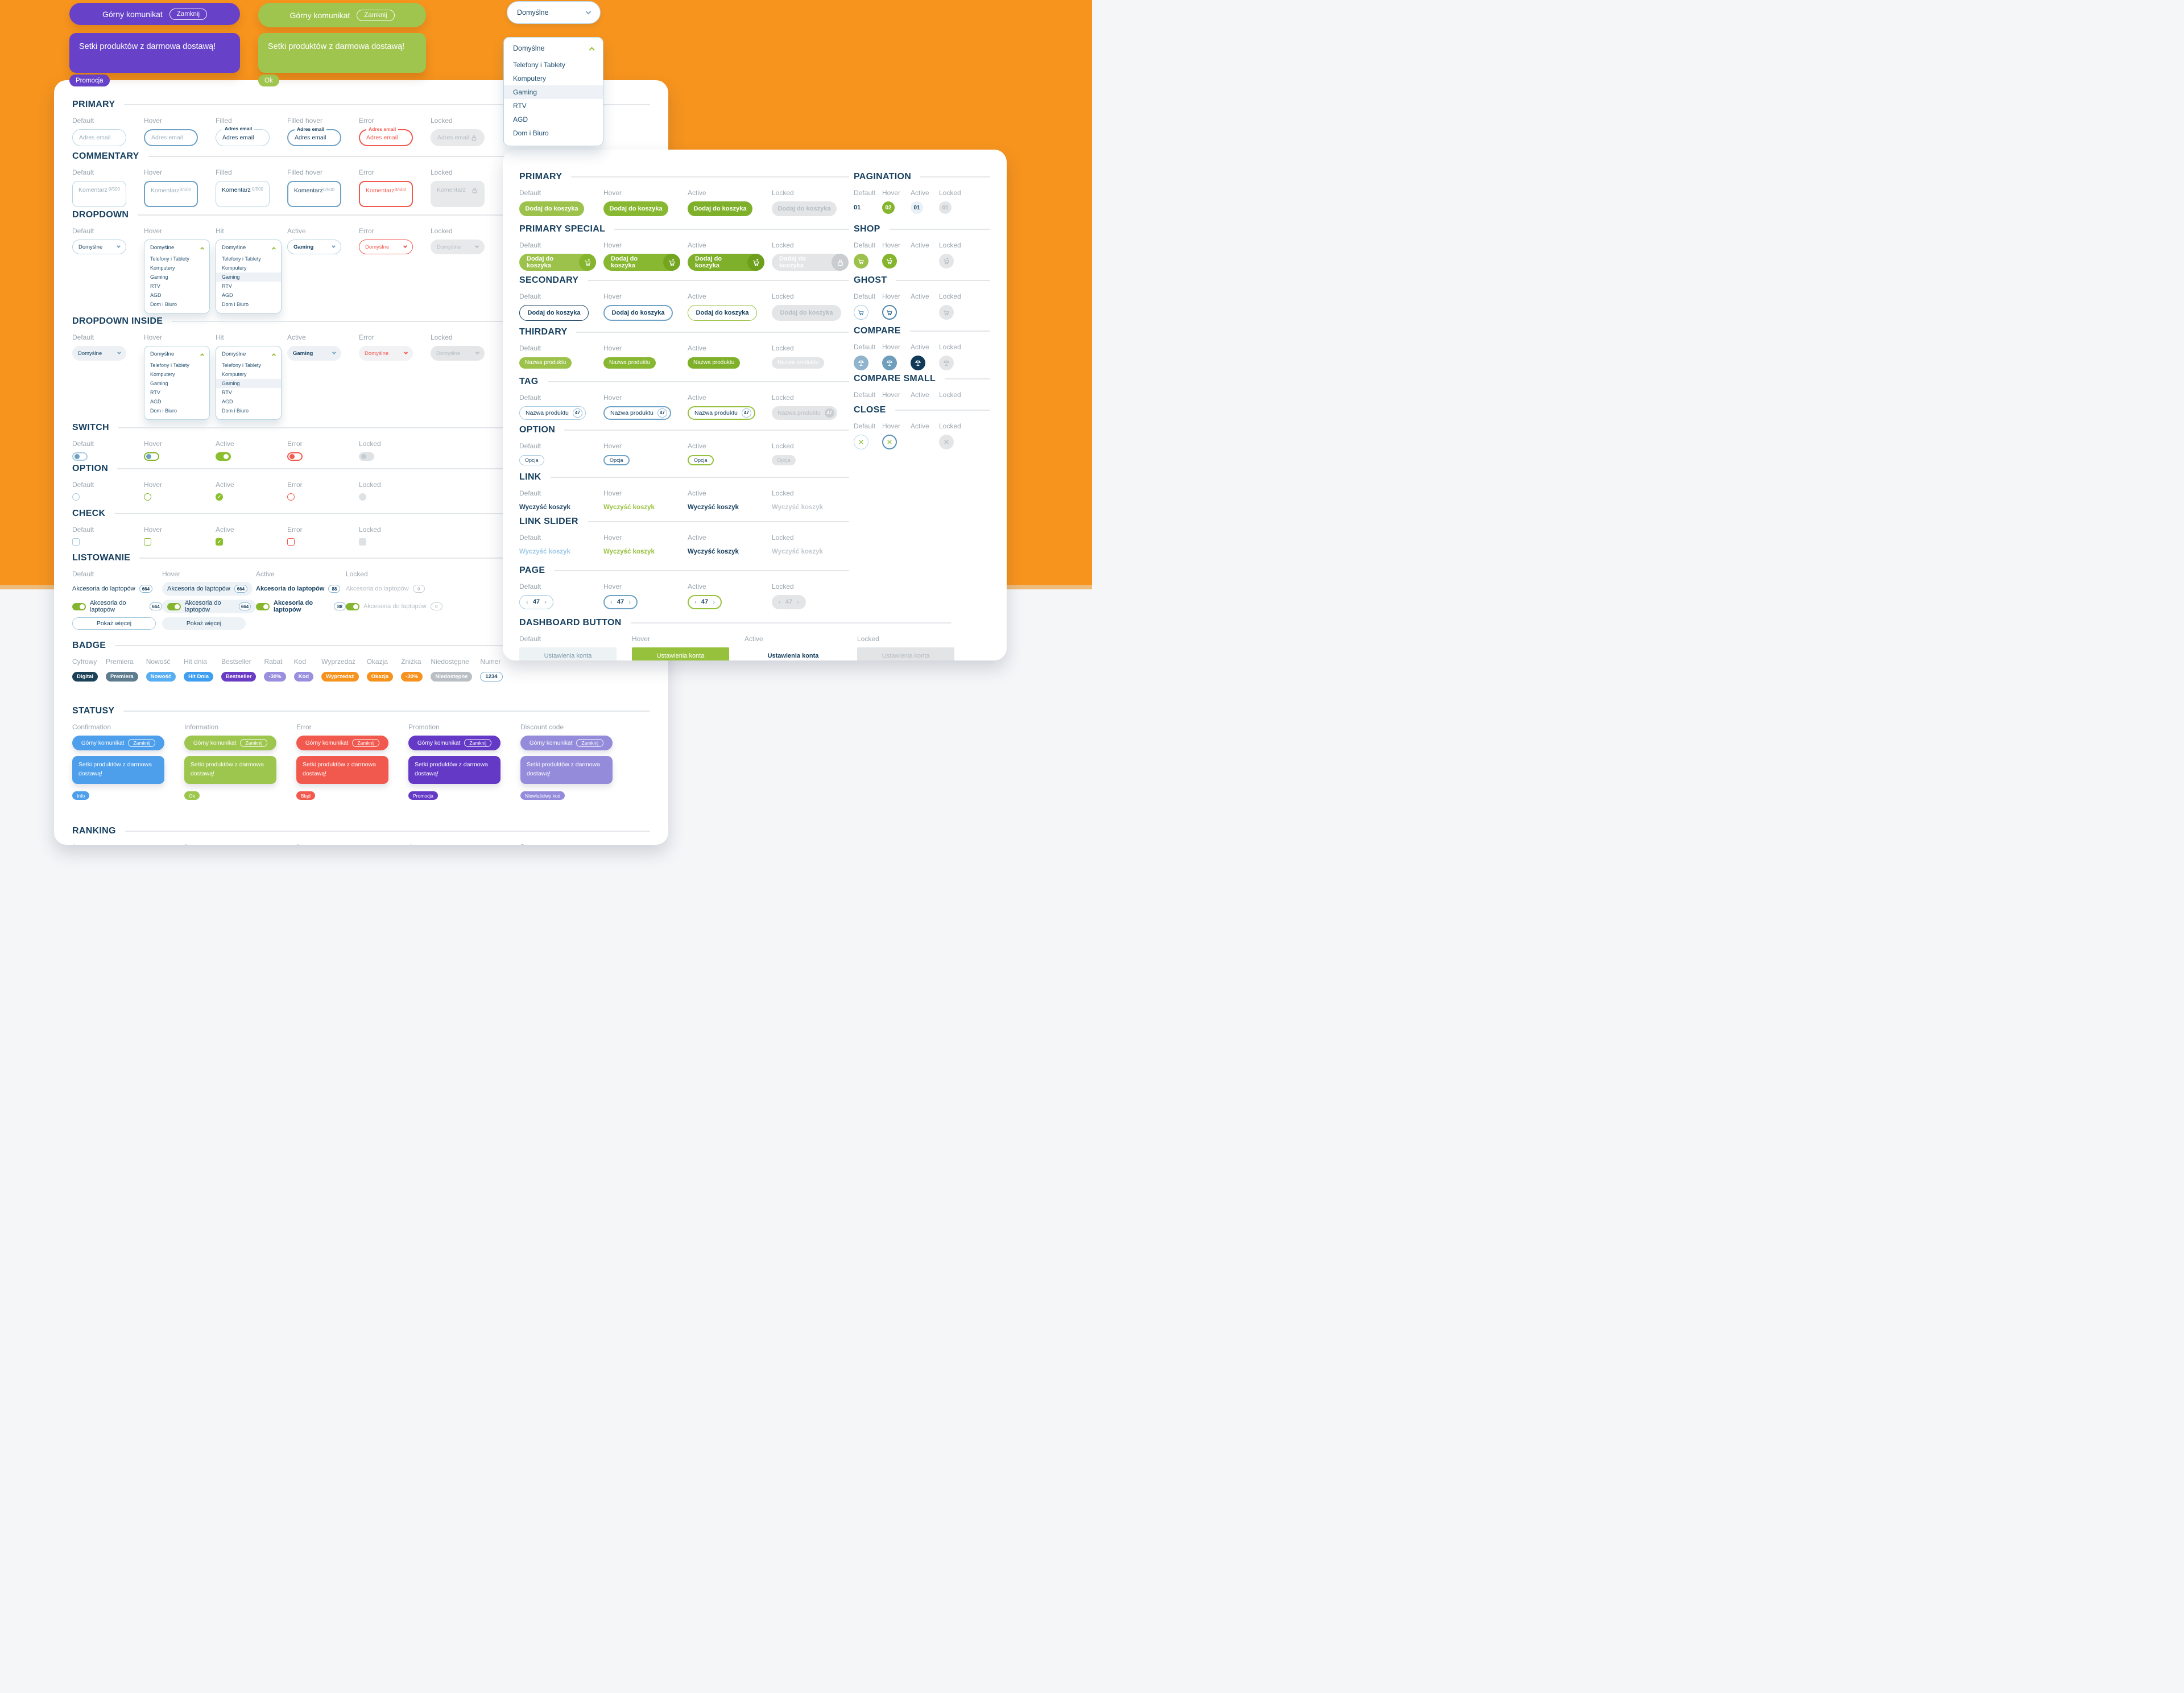  What do you see at coordinates (713, 507) in the screenshot?
I see `clear-cart-link-active: Wyczyść koszyk` at bounding box center [713, 507].